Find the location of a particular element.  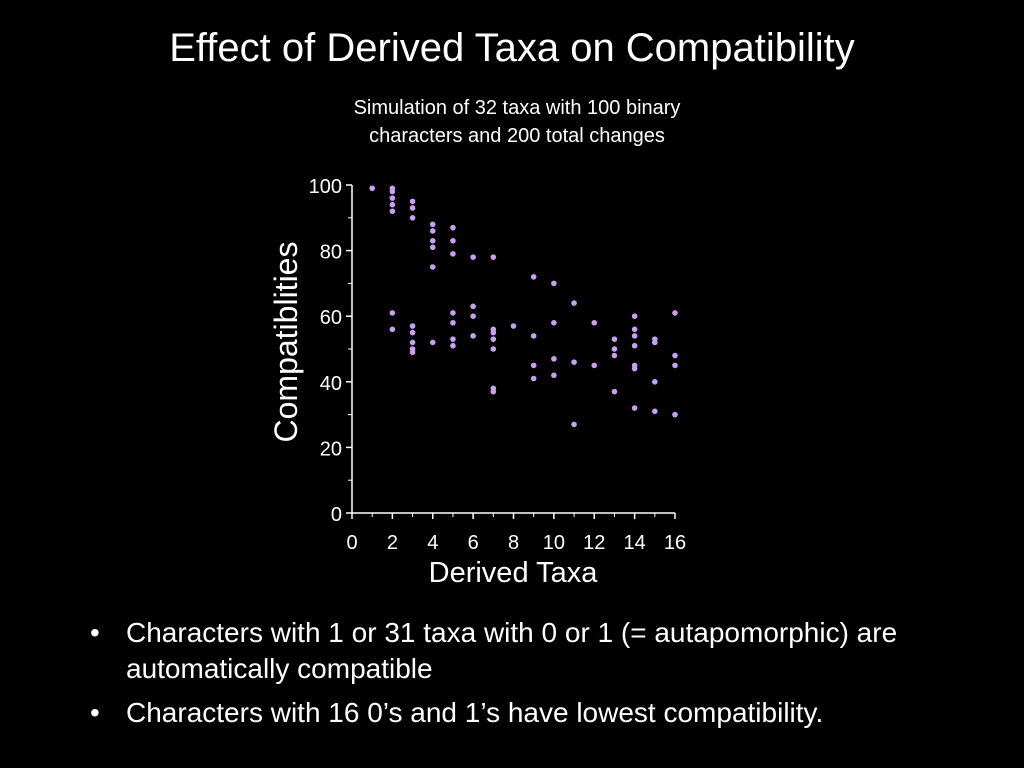

x-tick-label: 6 is located at coordinates (473, 543).